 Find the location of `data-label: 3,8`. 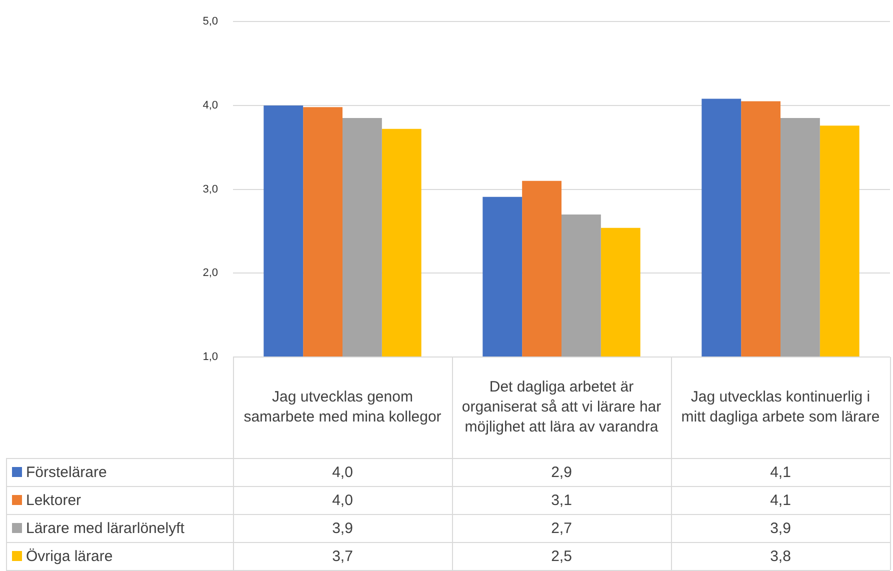

data-label: 3,8 is located at coordinates (780, 557).